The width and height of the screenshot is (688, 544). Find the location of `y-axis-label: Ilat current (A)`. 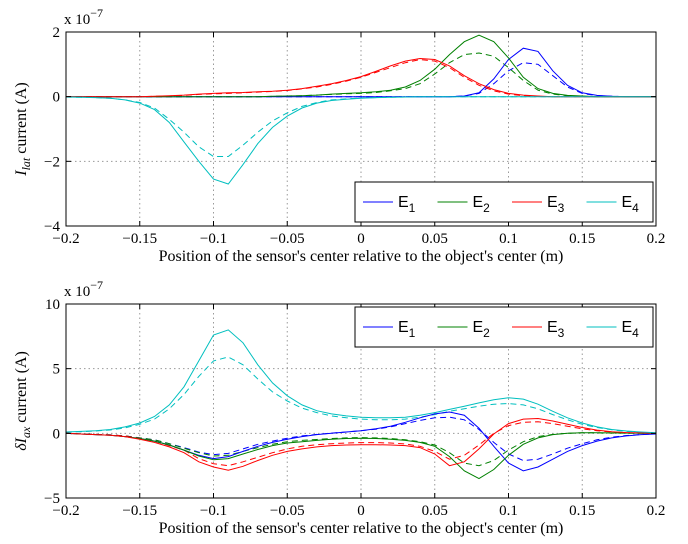

y-axis-label: Ilat current (A) is located at coordinates (23, 129).